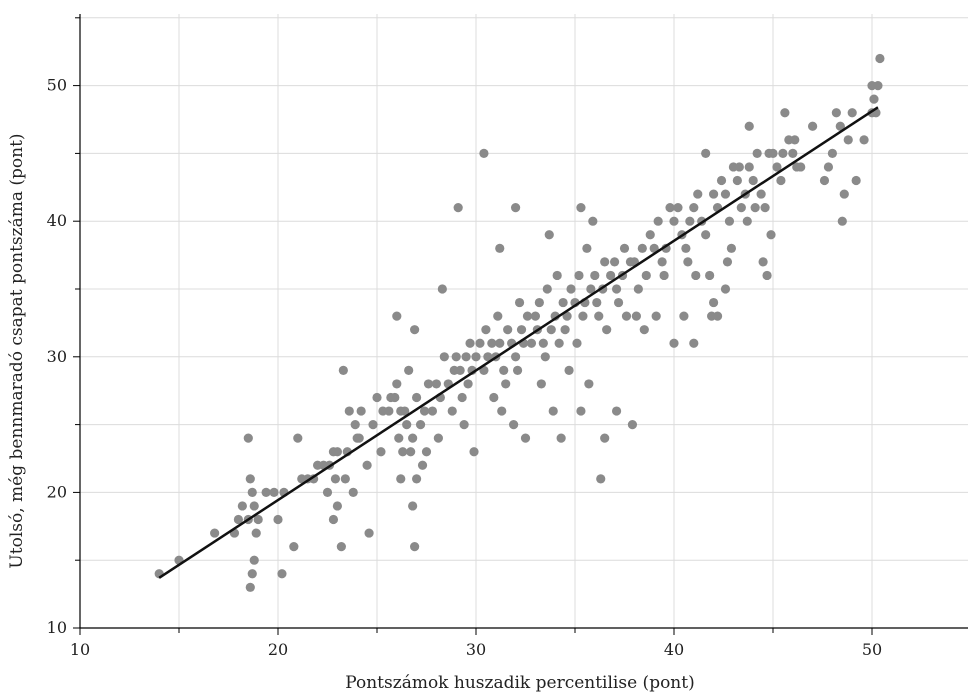  What do you see at coordinates (519, 682) in the screenshot?
I see `x-axis-title: Pontszámok huszadik percentilise (pont)` at bounding box center [519, 682].